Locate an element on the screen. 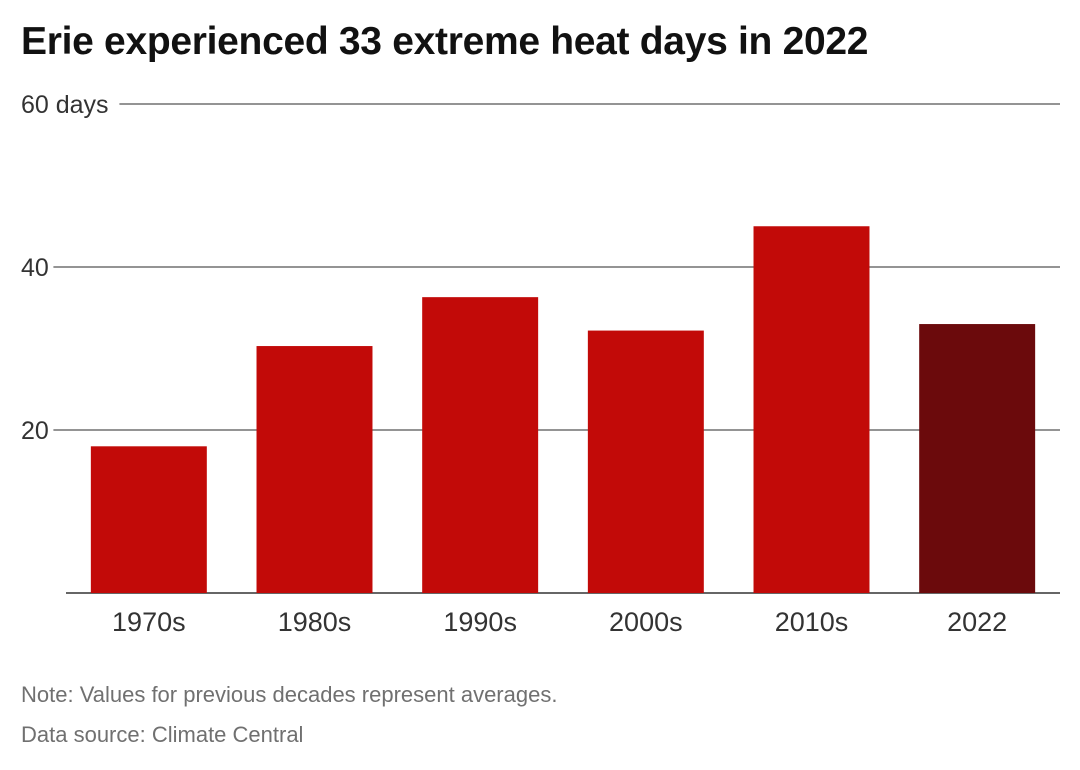 The height and width of the screenshot is (770, 1080). x-tick-label: 1970s is located at coordinates (149, 622).